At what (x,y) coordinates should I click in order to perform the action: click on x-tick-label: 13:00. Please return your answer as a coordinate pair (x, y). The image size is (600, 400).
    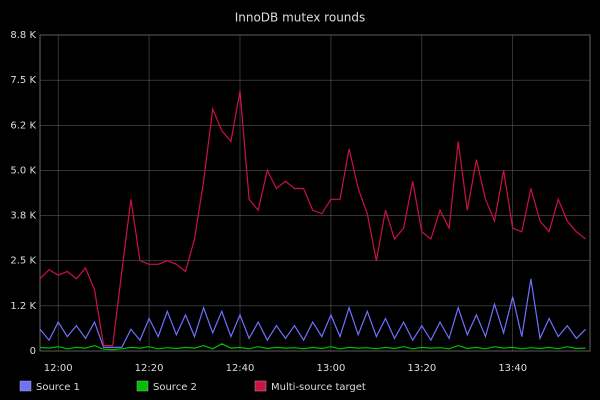
    Looking at the image, I should click on (330, 368).